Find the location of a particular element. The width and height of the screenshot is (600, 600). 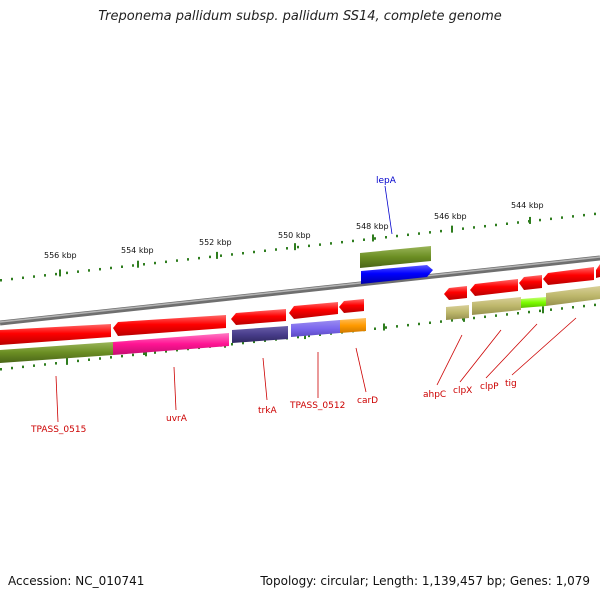

cog-clpX is located at coordinates (496, 306).